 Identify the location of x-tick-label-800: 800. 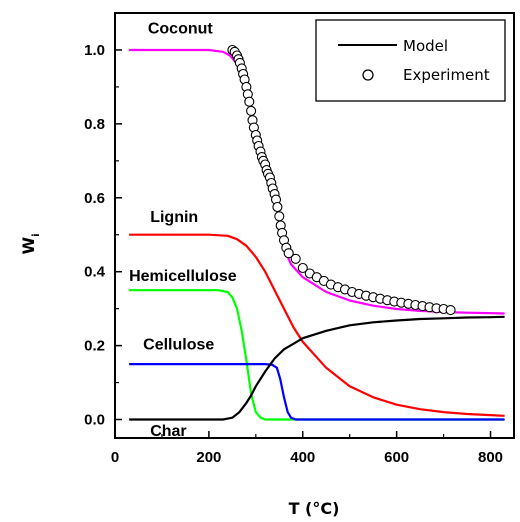
(490, 457).